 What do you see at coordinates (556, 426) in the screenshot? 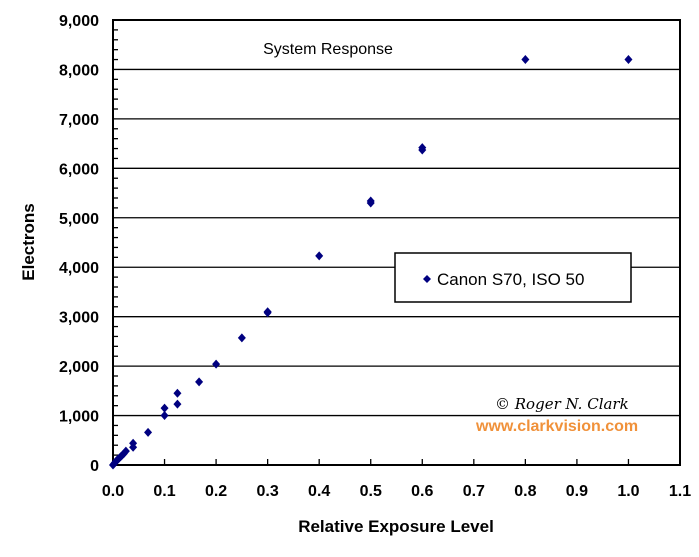
I see `url-annotation: www.clarkvision.com` at bounding box center [556, 426].